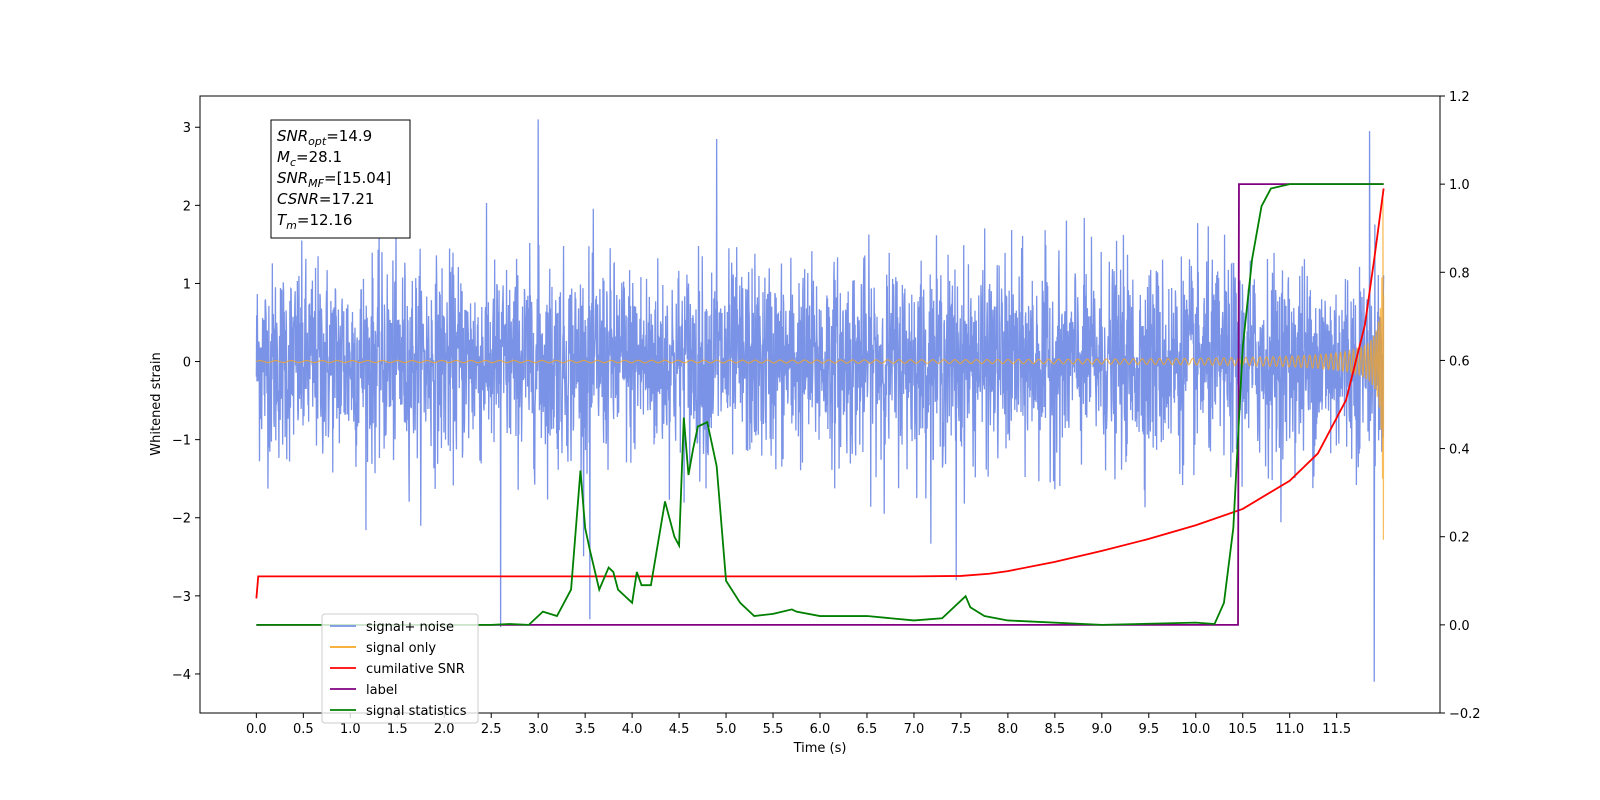 The height and width of the screenshot is (800, 1600). What do you see at coordinates (1459, 185) in the screenshot?
I see `y2-tick-label: 1.0` at bounding box center [1459, 185].